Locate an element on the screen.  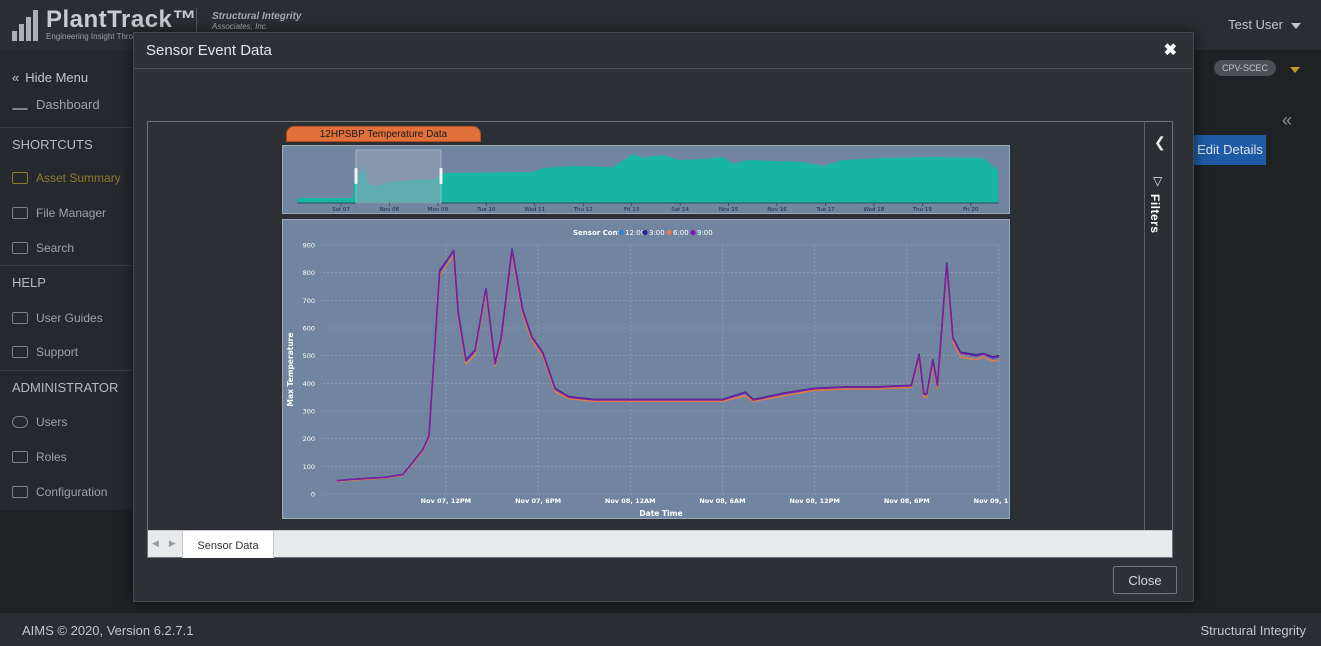
chart-legend: Sensor Conv 12:00 3:00 6:00 9:00 is located at coordinates (643, 233).